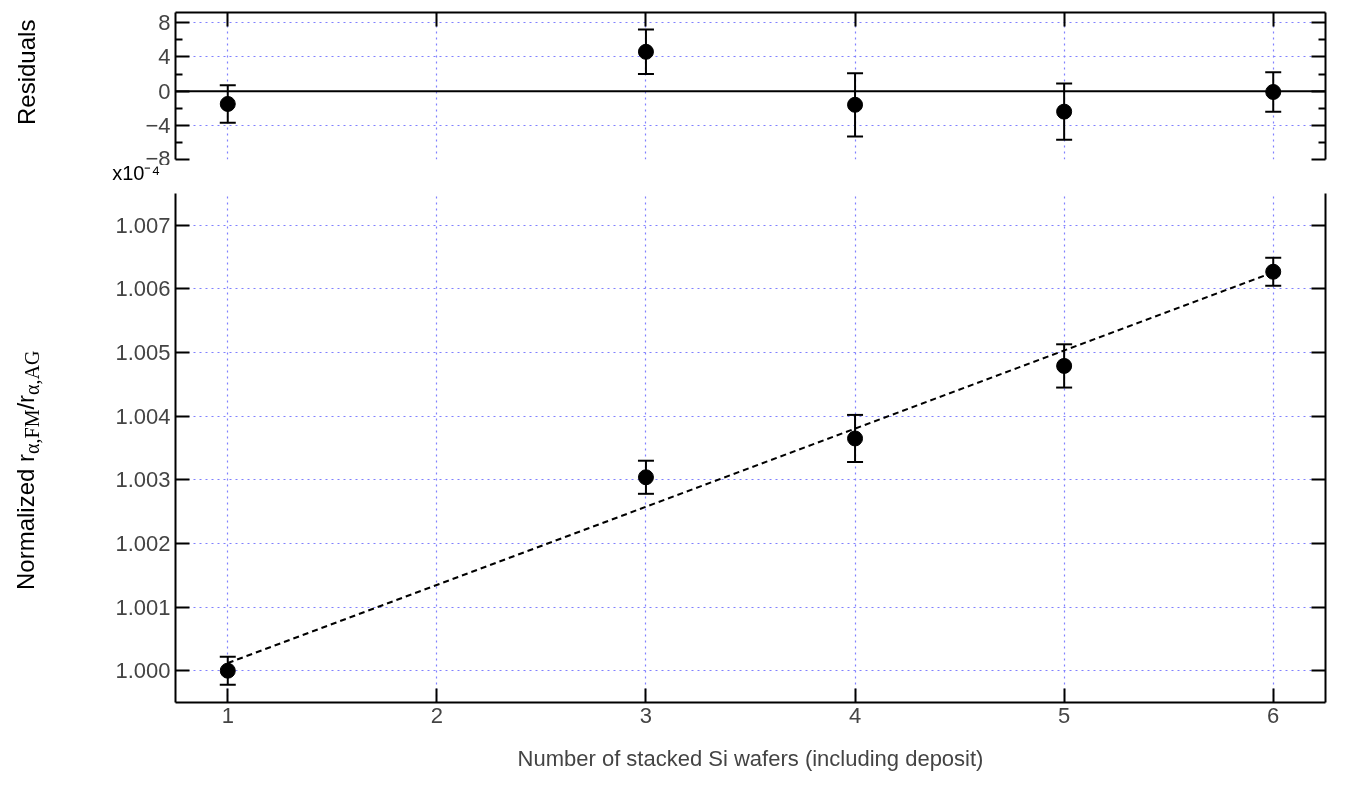  What do you see at coordinates (1273, 715) in the screenshot?
I see `x-tick-label: 6` at bounding box center [1273, 715].